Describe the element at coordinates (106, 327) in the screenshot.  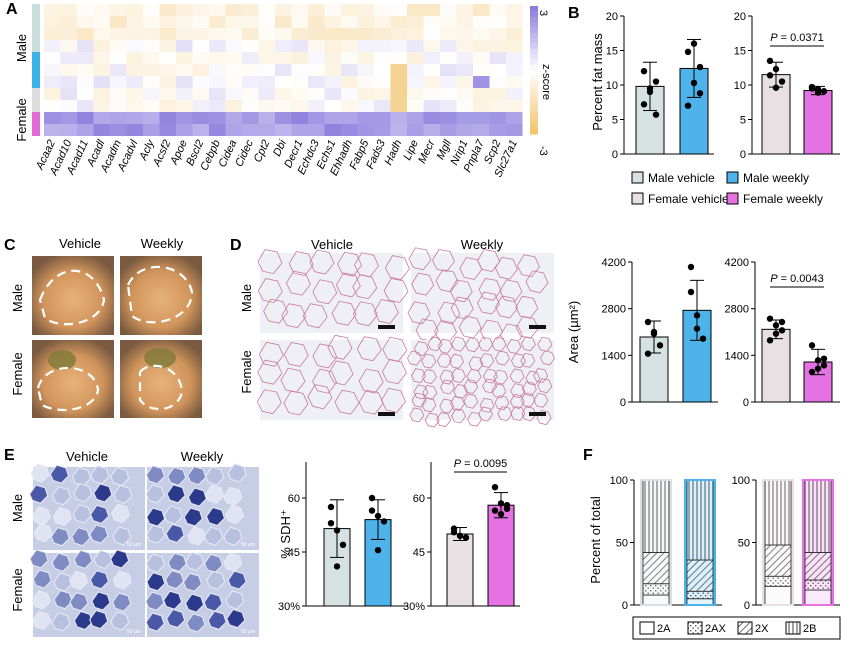
I see `photo-panel-c: Vehicle Weekly Male Female` at that location.